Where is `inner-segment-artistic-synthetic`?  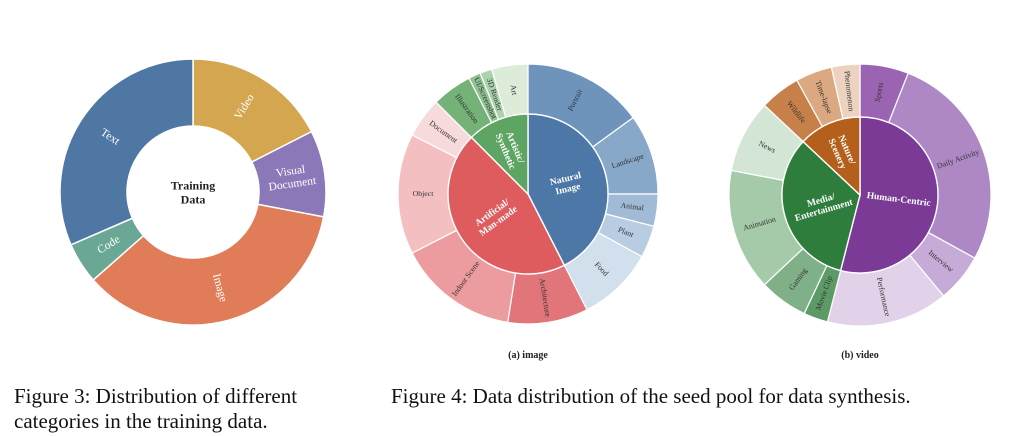 inner-segment-artistic-synthetic is located at coordinates (499, 154).